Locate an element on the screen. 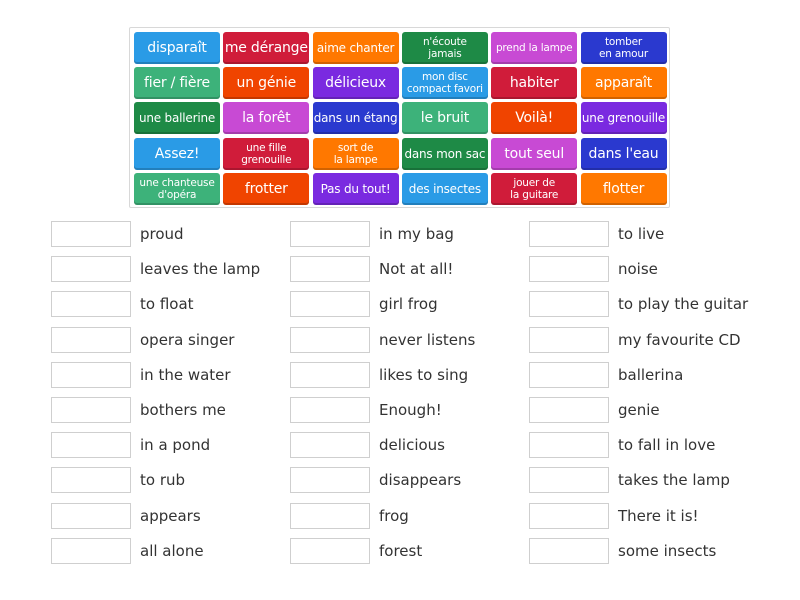  clue-label: Not at all! is located at coordinates (416, 269).